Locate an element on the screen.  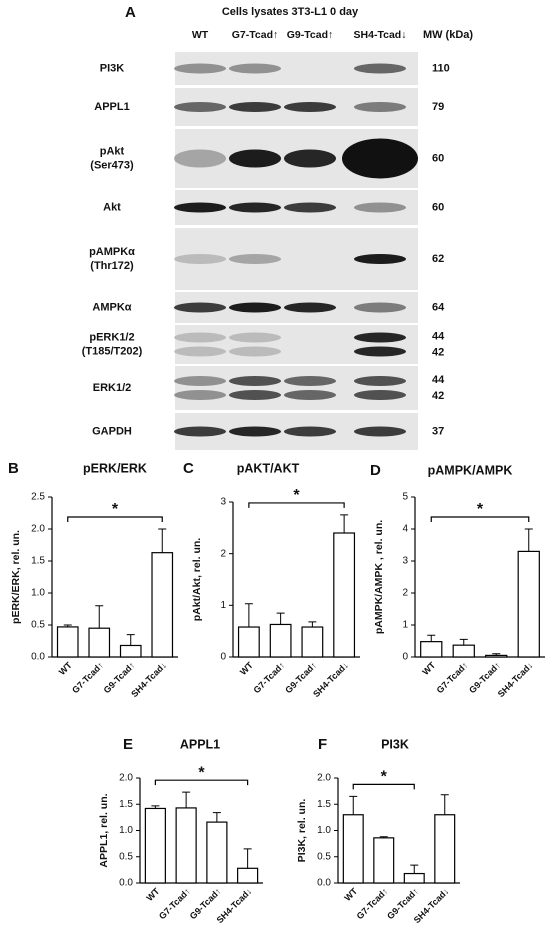
mw-label: 44 is located at coordinates (438, 380).